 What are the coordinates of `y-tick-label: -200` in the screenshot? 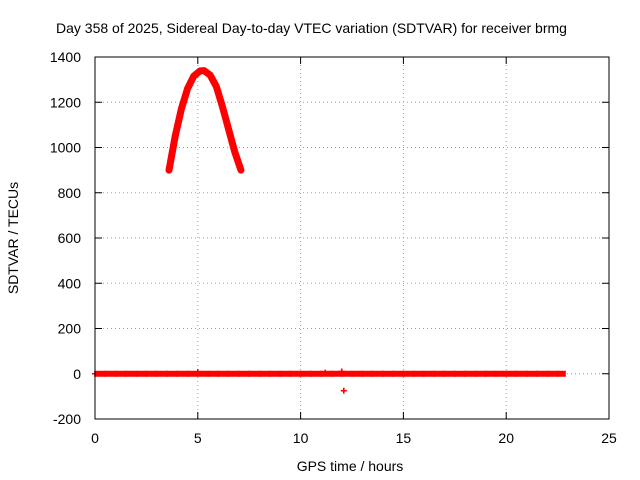 It's located at (67, 419).